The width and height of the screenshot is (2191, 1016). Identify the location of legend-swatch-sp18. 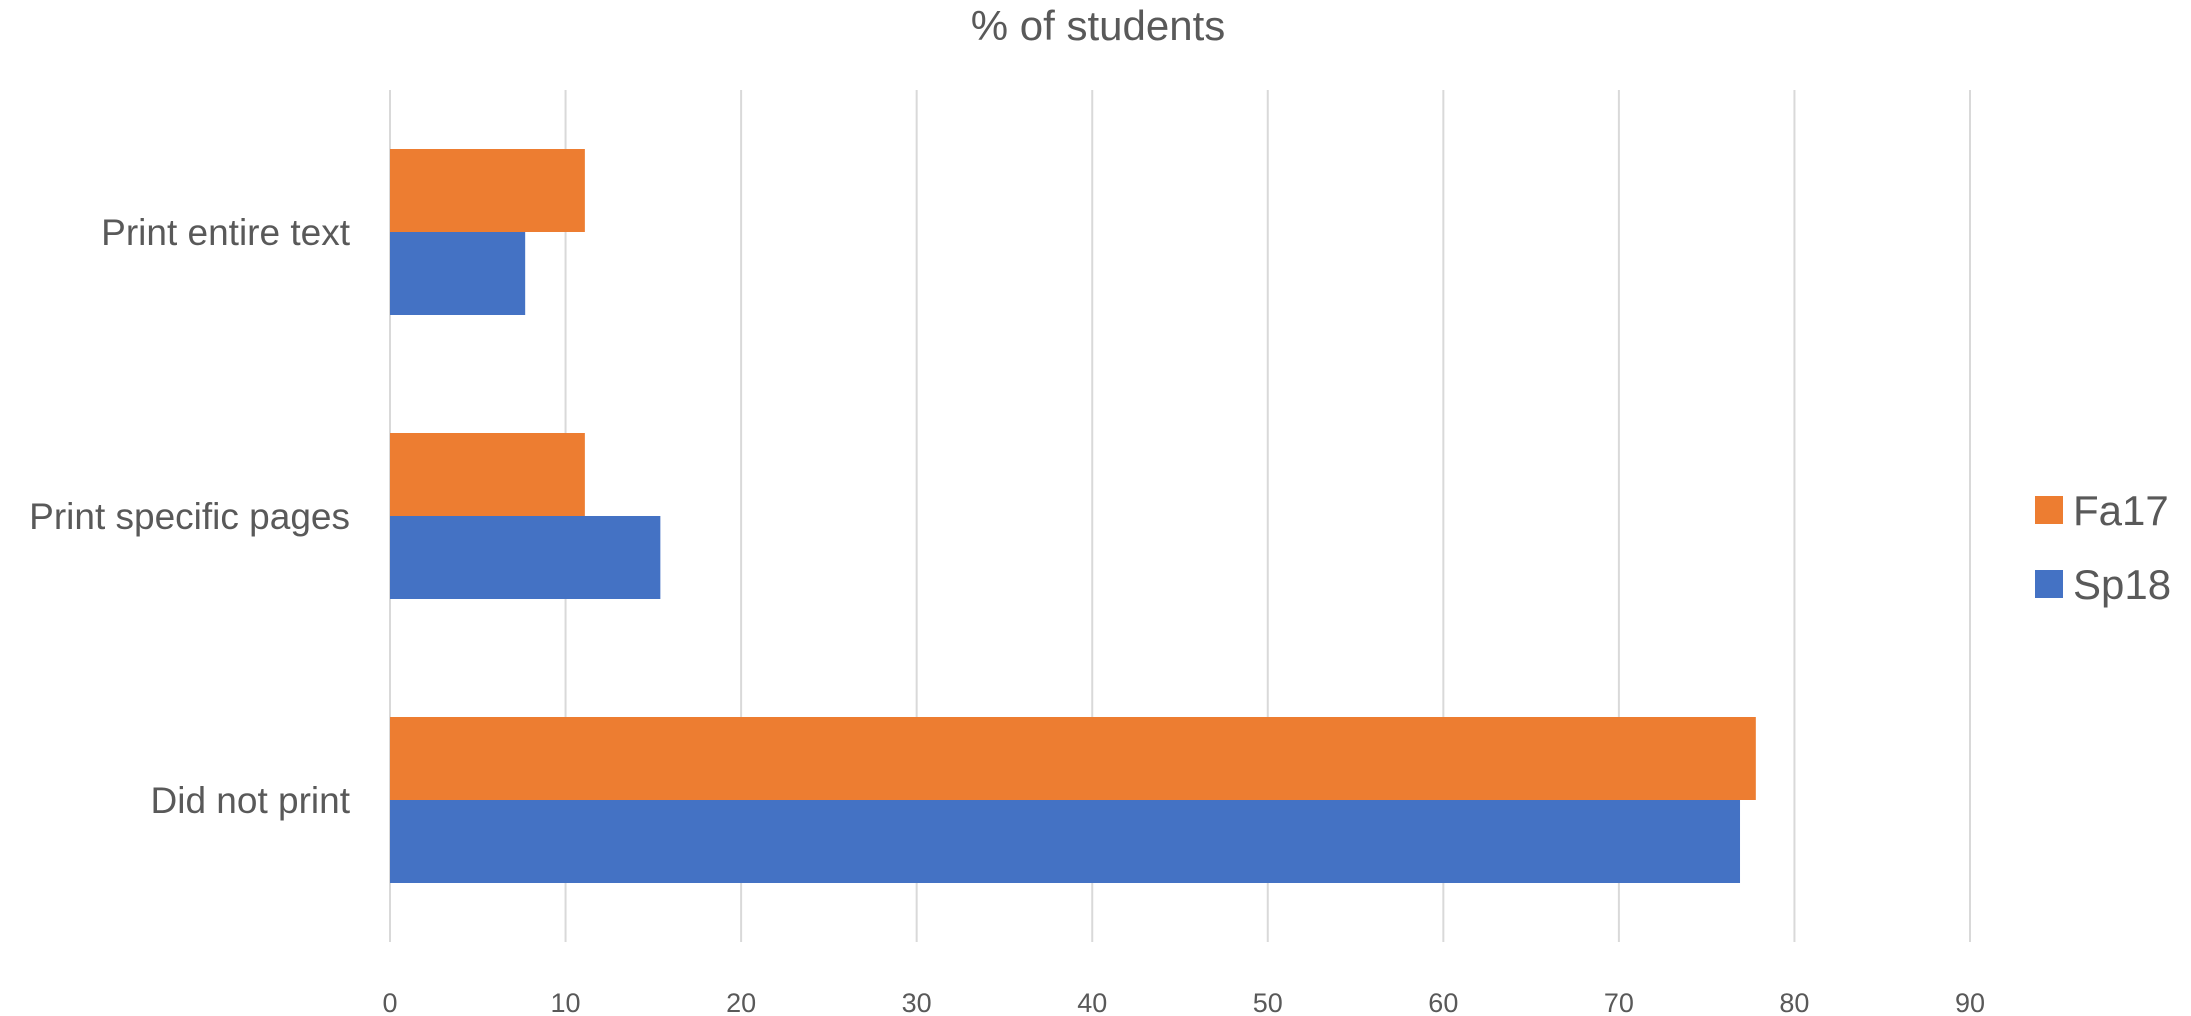
(2049, 584).